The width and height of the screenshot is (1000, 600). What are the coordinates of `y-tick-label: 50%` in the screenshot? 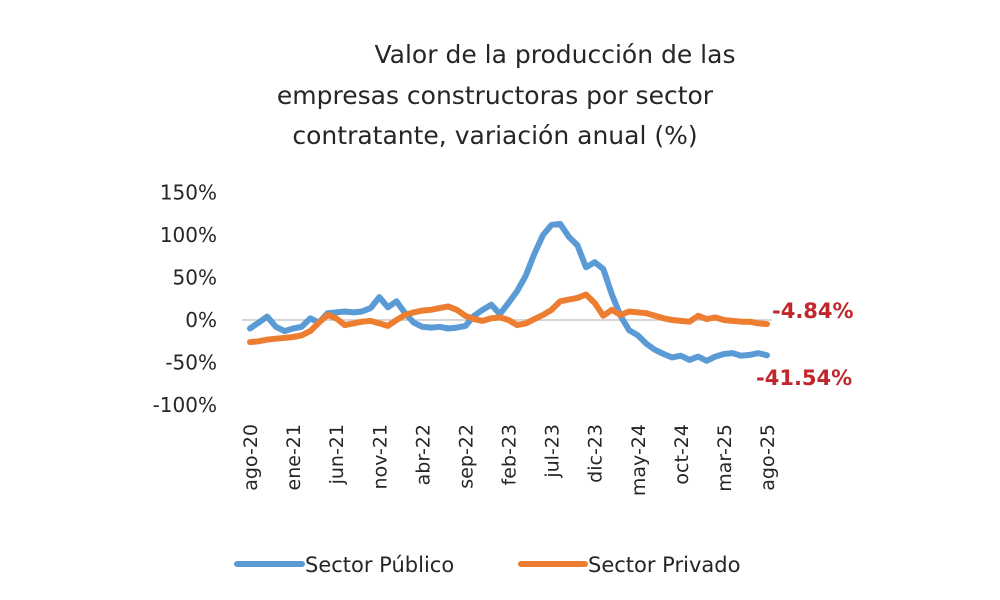 It's located at (195, 278).